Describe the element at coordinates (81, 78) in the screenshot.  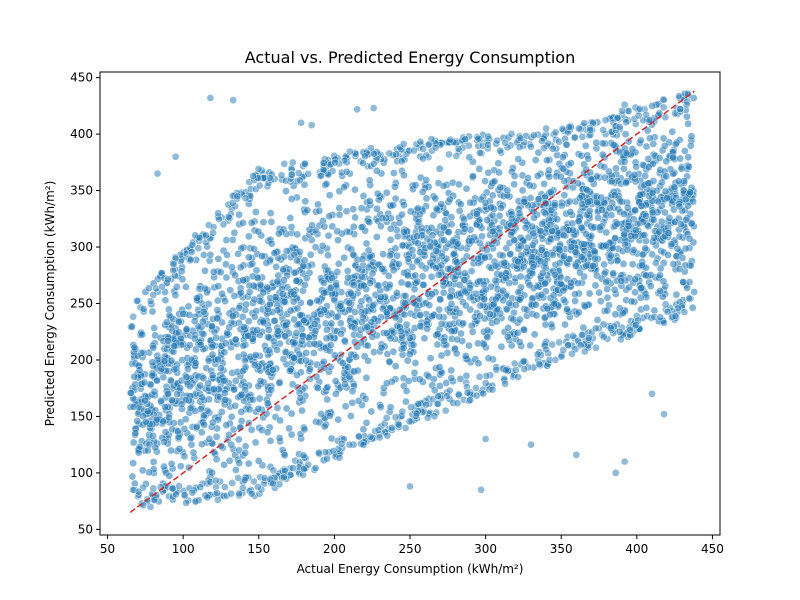
I see `y-tick-label: 450` at that location.